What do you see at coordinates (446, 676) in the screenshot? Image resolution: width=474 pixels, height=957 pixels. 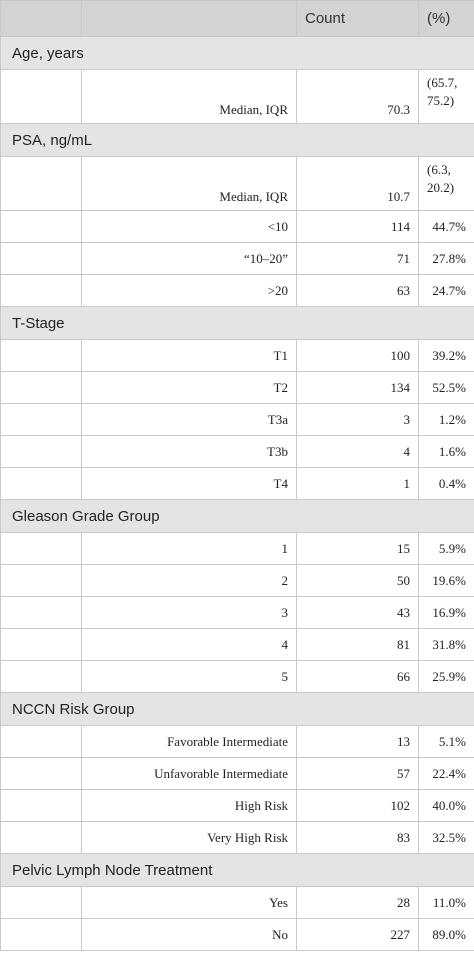 I see `percent-cell: 25.9%` at bounding box center [446, 676].